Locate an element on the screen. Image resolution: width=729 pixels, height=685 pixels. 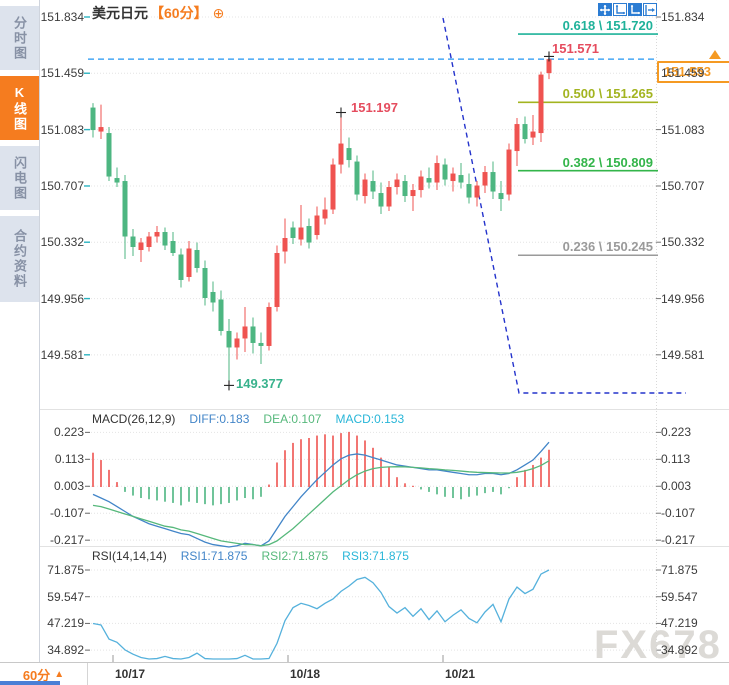
date-label: 10/17 is located at coordinates (130, 674).